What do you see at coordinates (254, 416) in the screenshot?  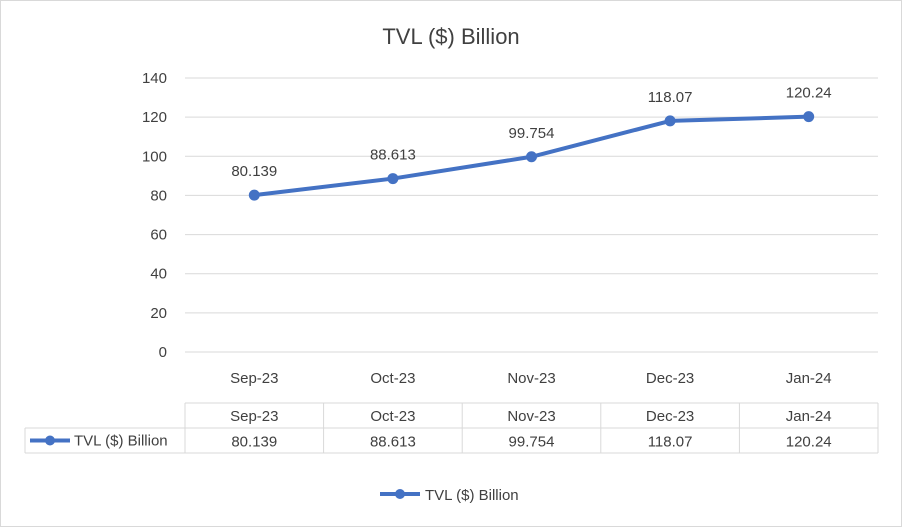 I see `table-header-cell: Sep-23` at bounding box center [254, 416].